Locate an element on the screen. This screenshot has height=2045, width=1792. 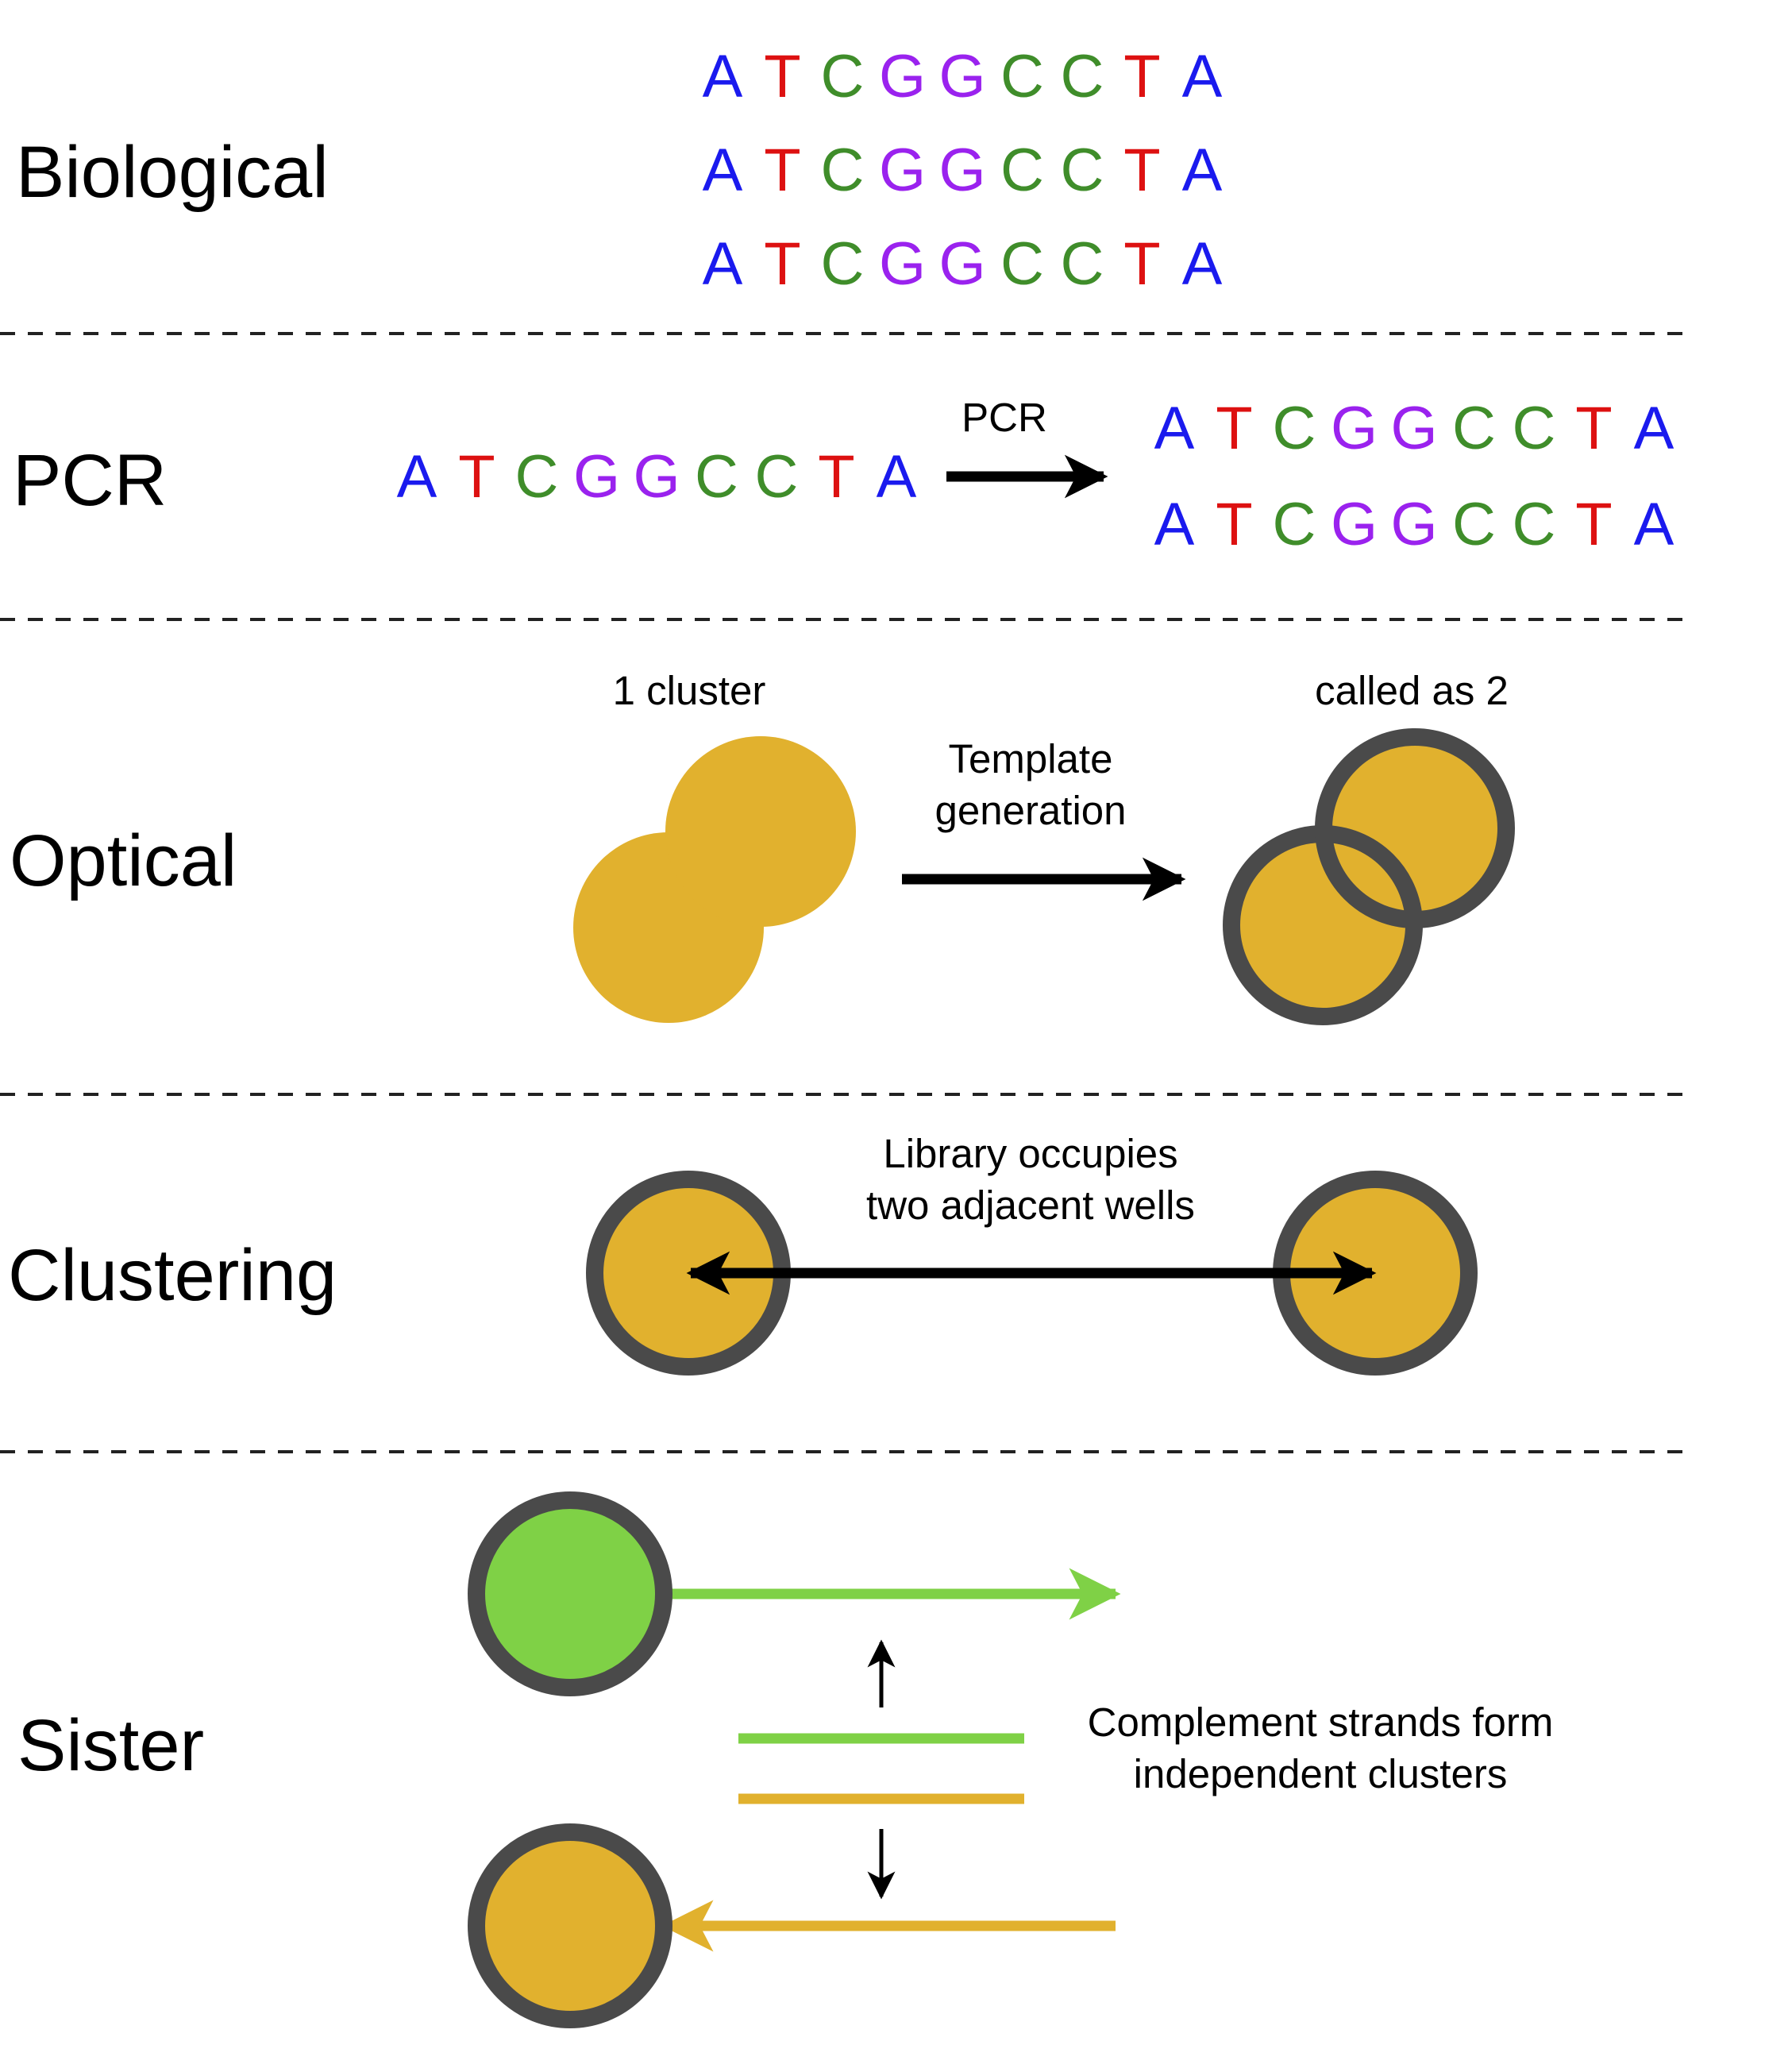
section-label-biological: Biological is located at coordinates (172, 172).